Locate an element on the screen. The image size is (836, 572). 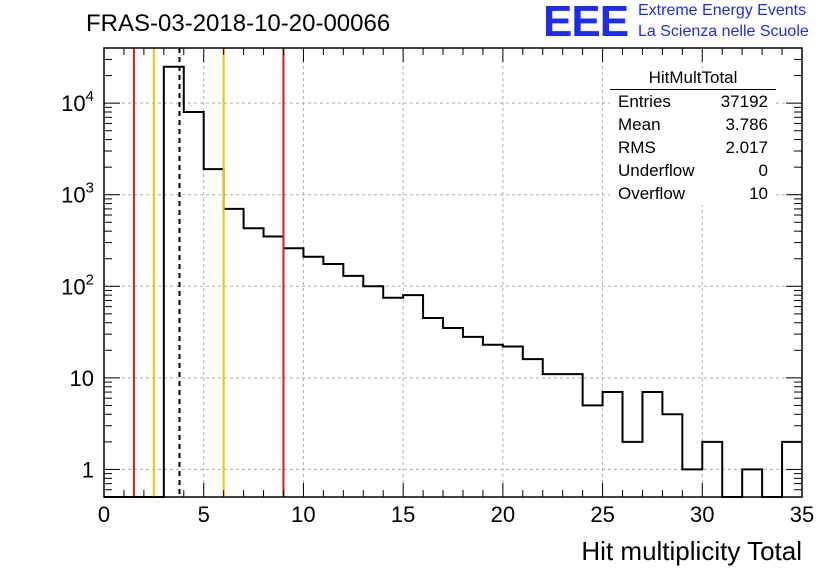
stats-row-overflow: Overflow 10 is located at coordinates (693, 193).